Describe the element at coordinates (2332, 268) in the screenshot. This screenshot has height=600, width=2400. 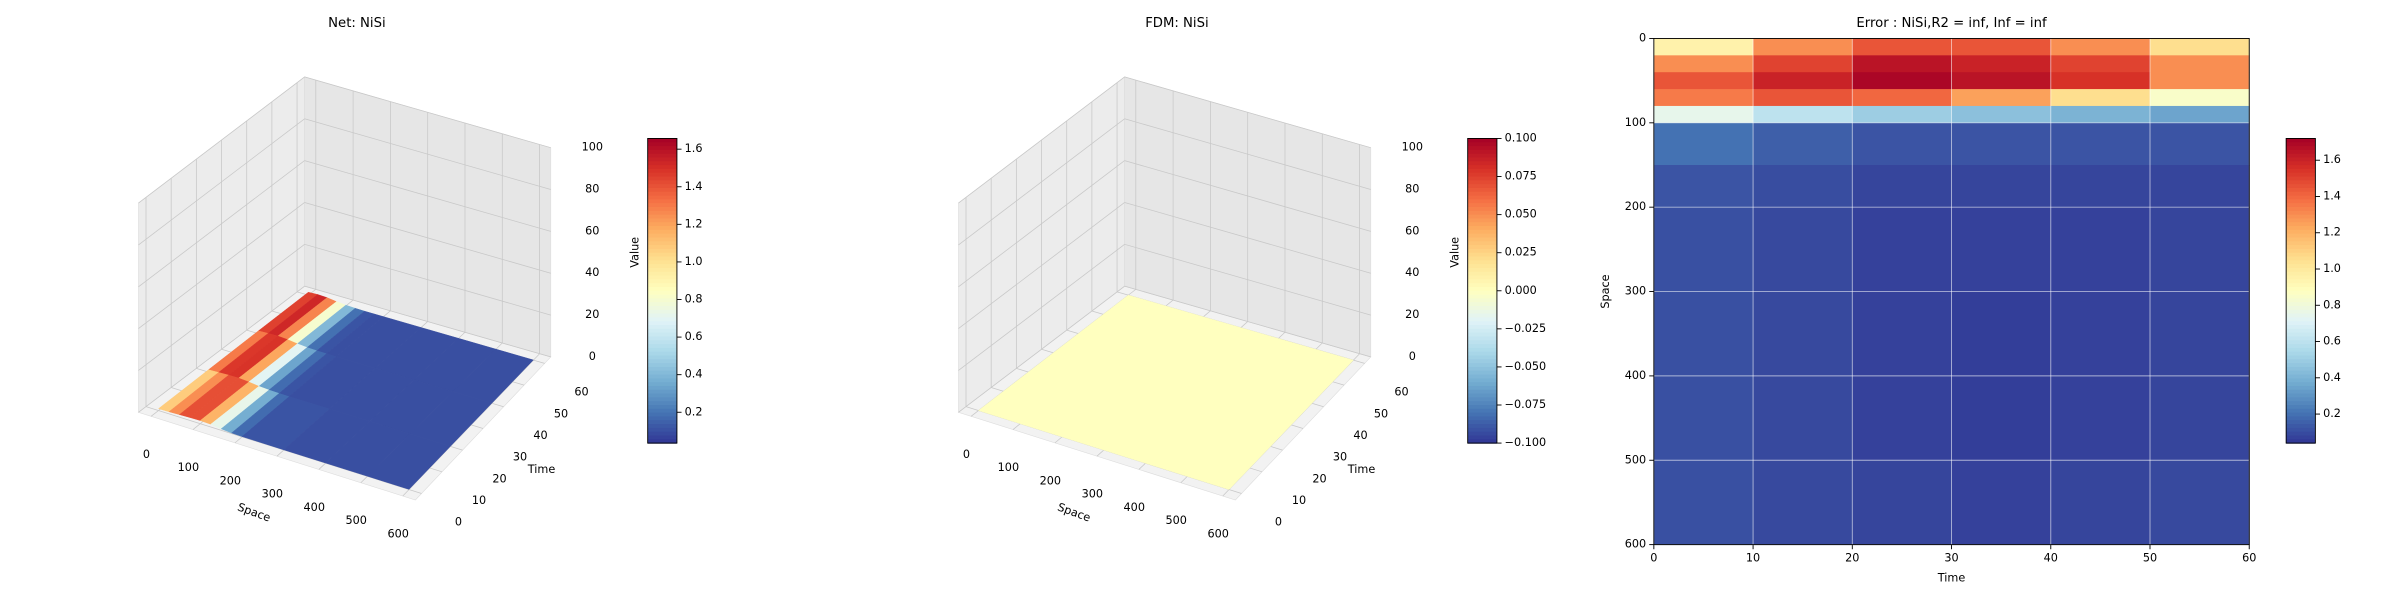
I see `colorbar-tick-label: 1.0` at that location.